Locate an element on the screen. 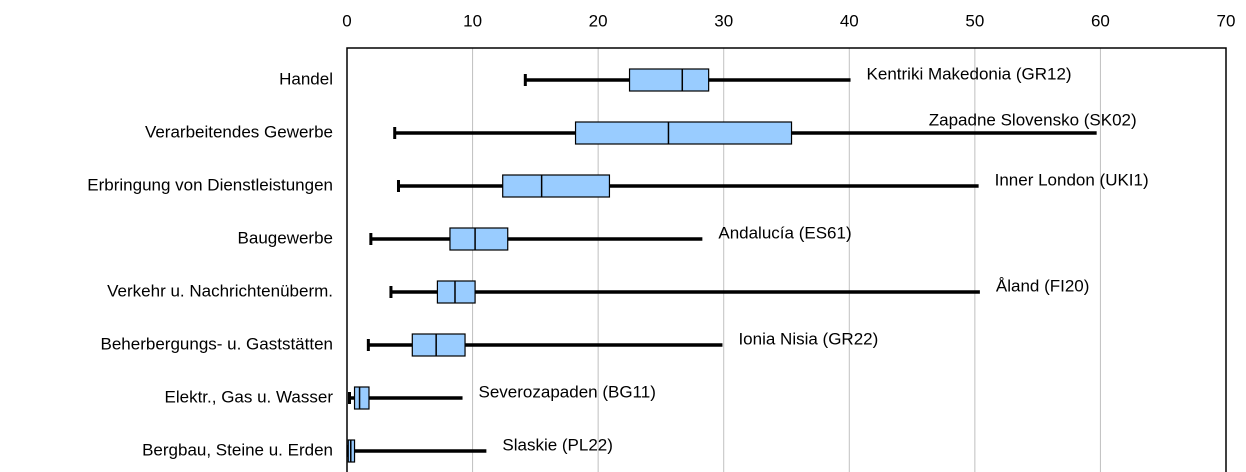 The width and height of the screenshot is (1246, 472). annotation: Slaskie (PL22) is located at coordinates (557, 444).